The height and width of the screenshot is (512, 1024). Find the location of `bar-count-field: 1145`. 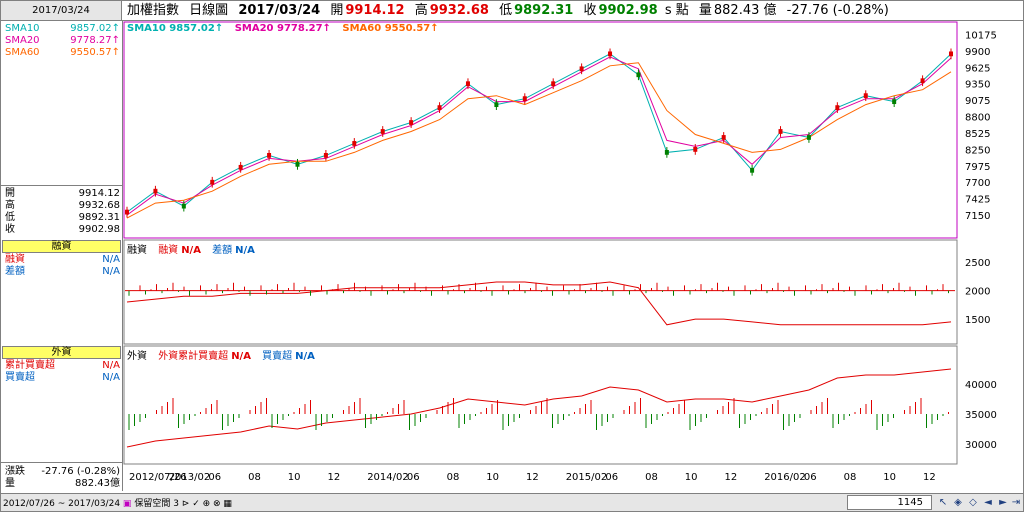

bar-count-field: 1145 is located at coordinates (889, 502).